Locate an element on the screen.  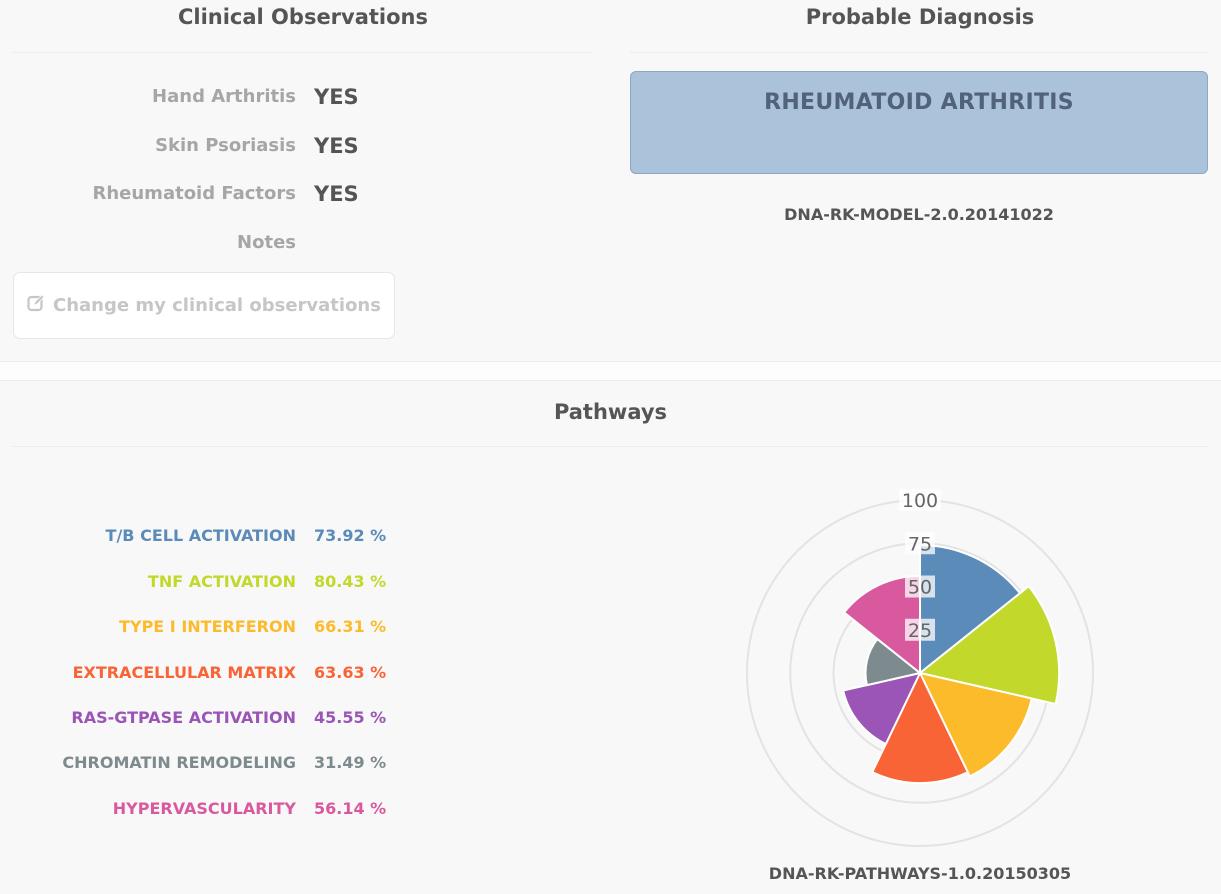
pathway-value: 66.31 % is located at coordinates (350, 626).